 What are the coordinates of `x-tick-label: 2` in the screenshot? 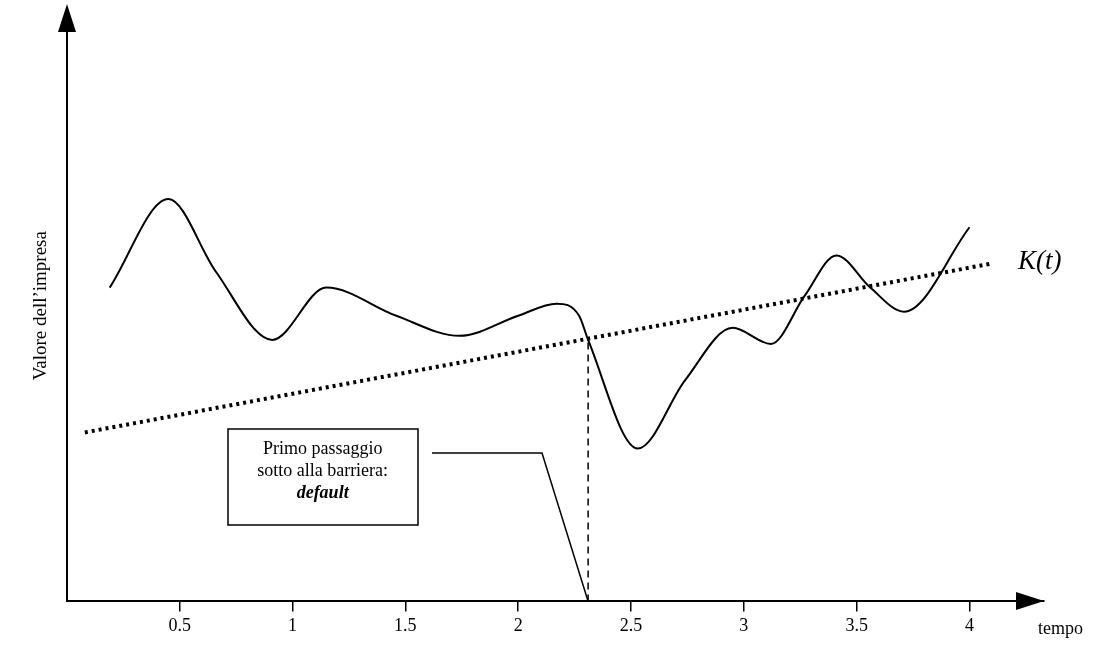 It's located at (518, 624).